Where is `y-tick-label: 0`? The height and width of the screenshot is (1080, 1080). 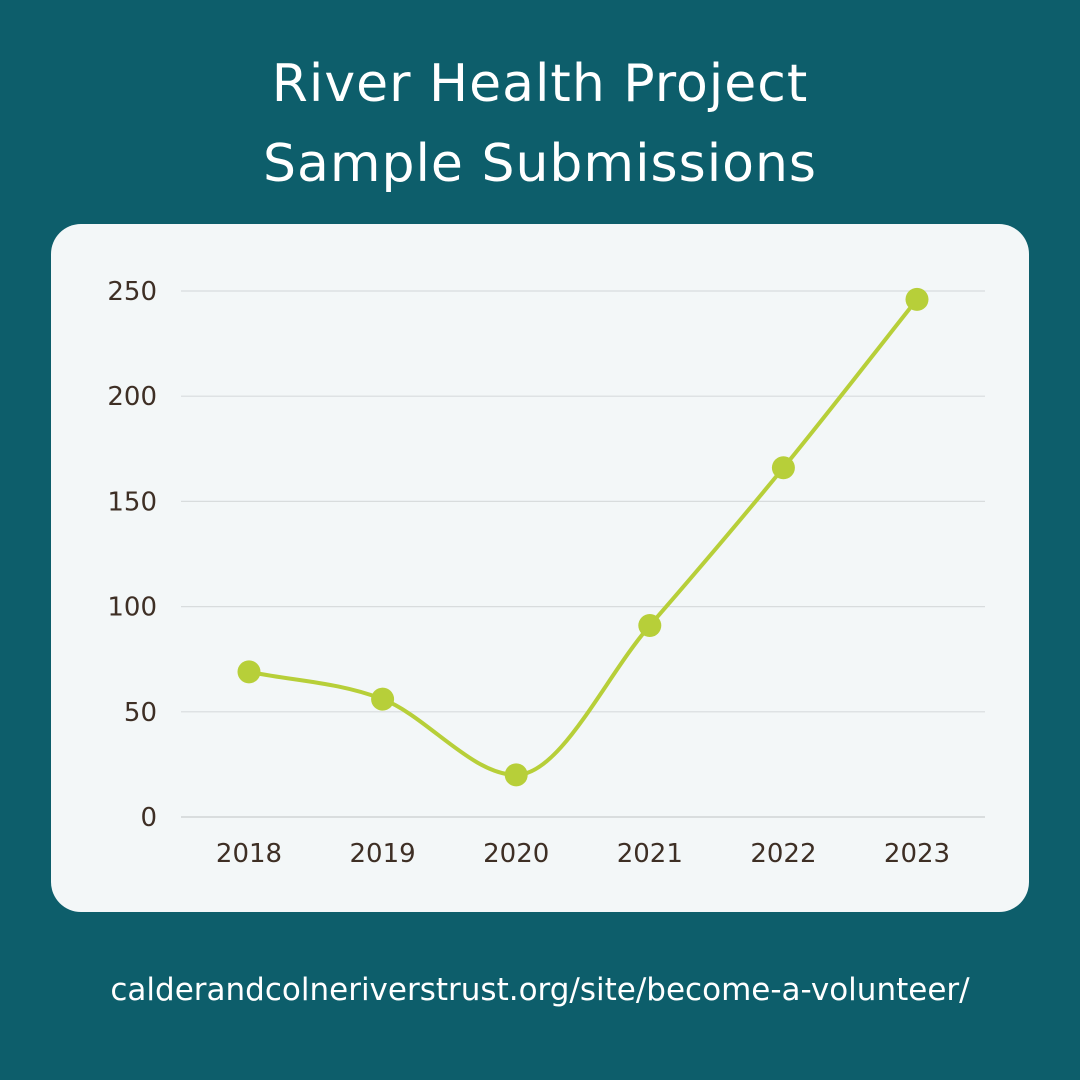
y-tick-label: 0 is located at coordinates (148, 818).